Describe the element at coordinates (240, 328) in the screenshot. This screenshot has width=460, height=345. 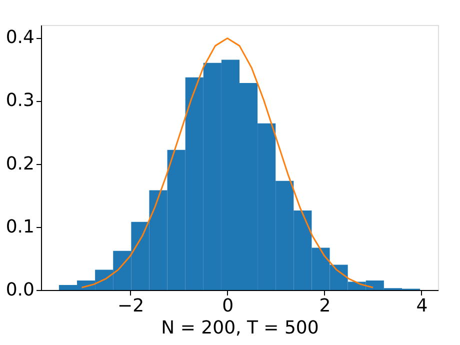
I see `x-axis-title: N = 200, T = 500` at that location.